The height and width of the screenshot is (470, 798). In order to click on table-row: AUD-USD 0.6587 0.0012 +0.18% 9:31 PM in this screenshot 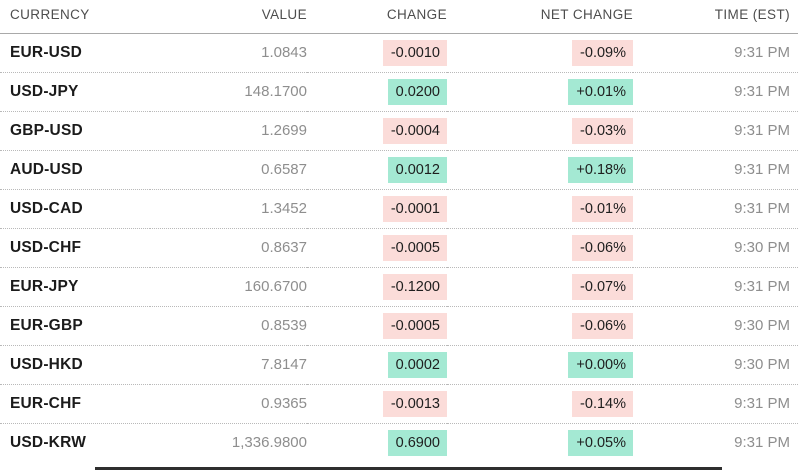, I will do `click(399, 170)`.